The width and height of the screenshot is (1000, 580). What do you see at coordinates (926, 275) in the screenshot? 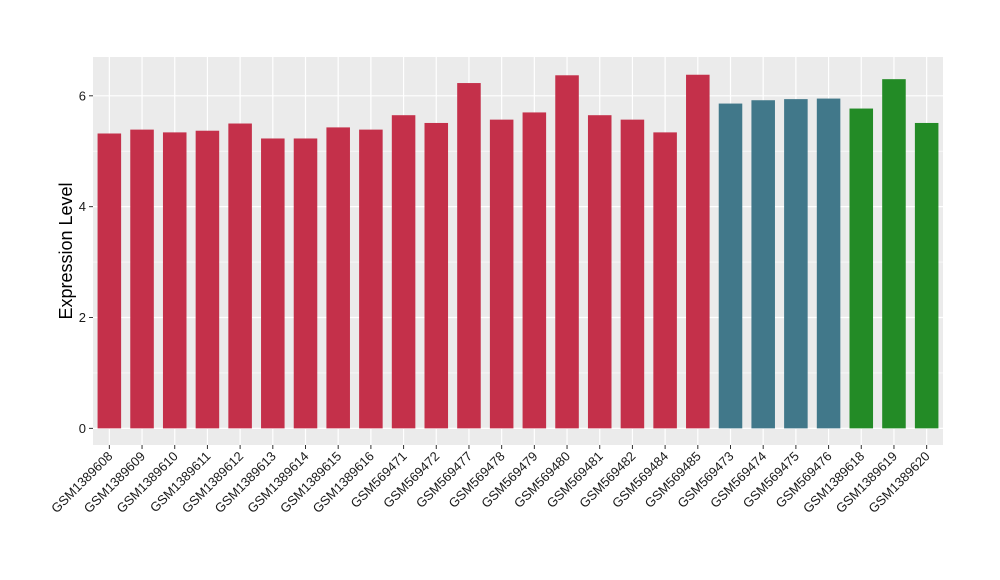
I see `bar-gsm1389620` at bounding box center [926, 275].